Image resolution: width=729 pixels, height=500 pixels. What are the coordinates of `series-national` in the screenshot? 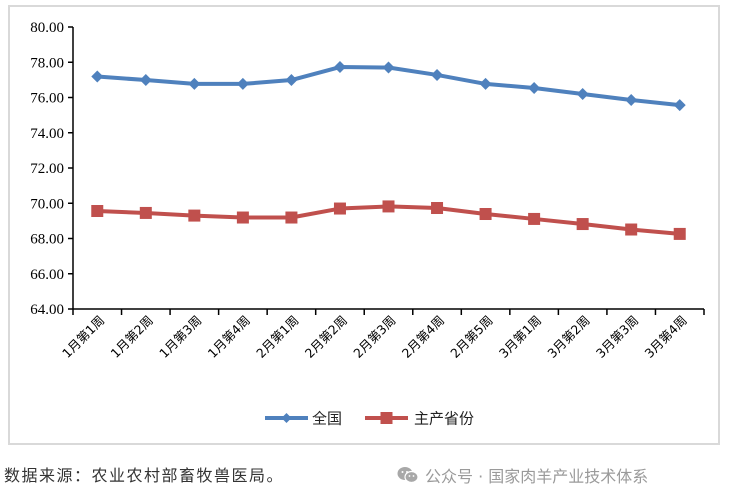 It's located at (388, 86).